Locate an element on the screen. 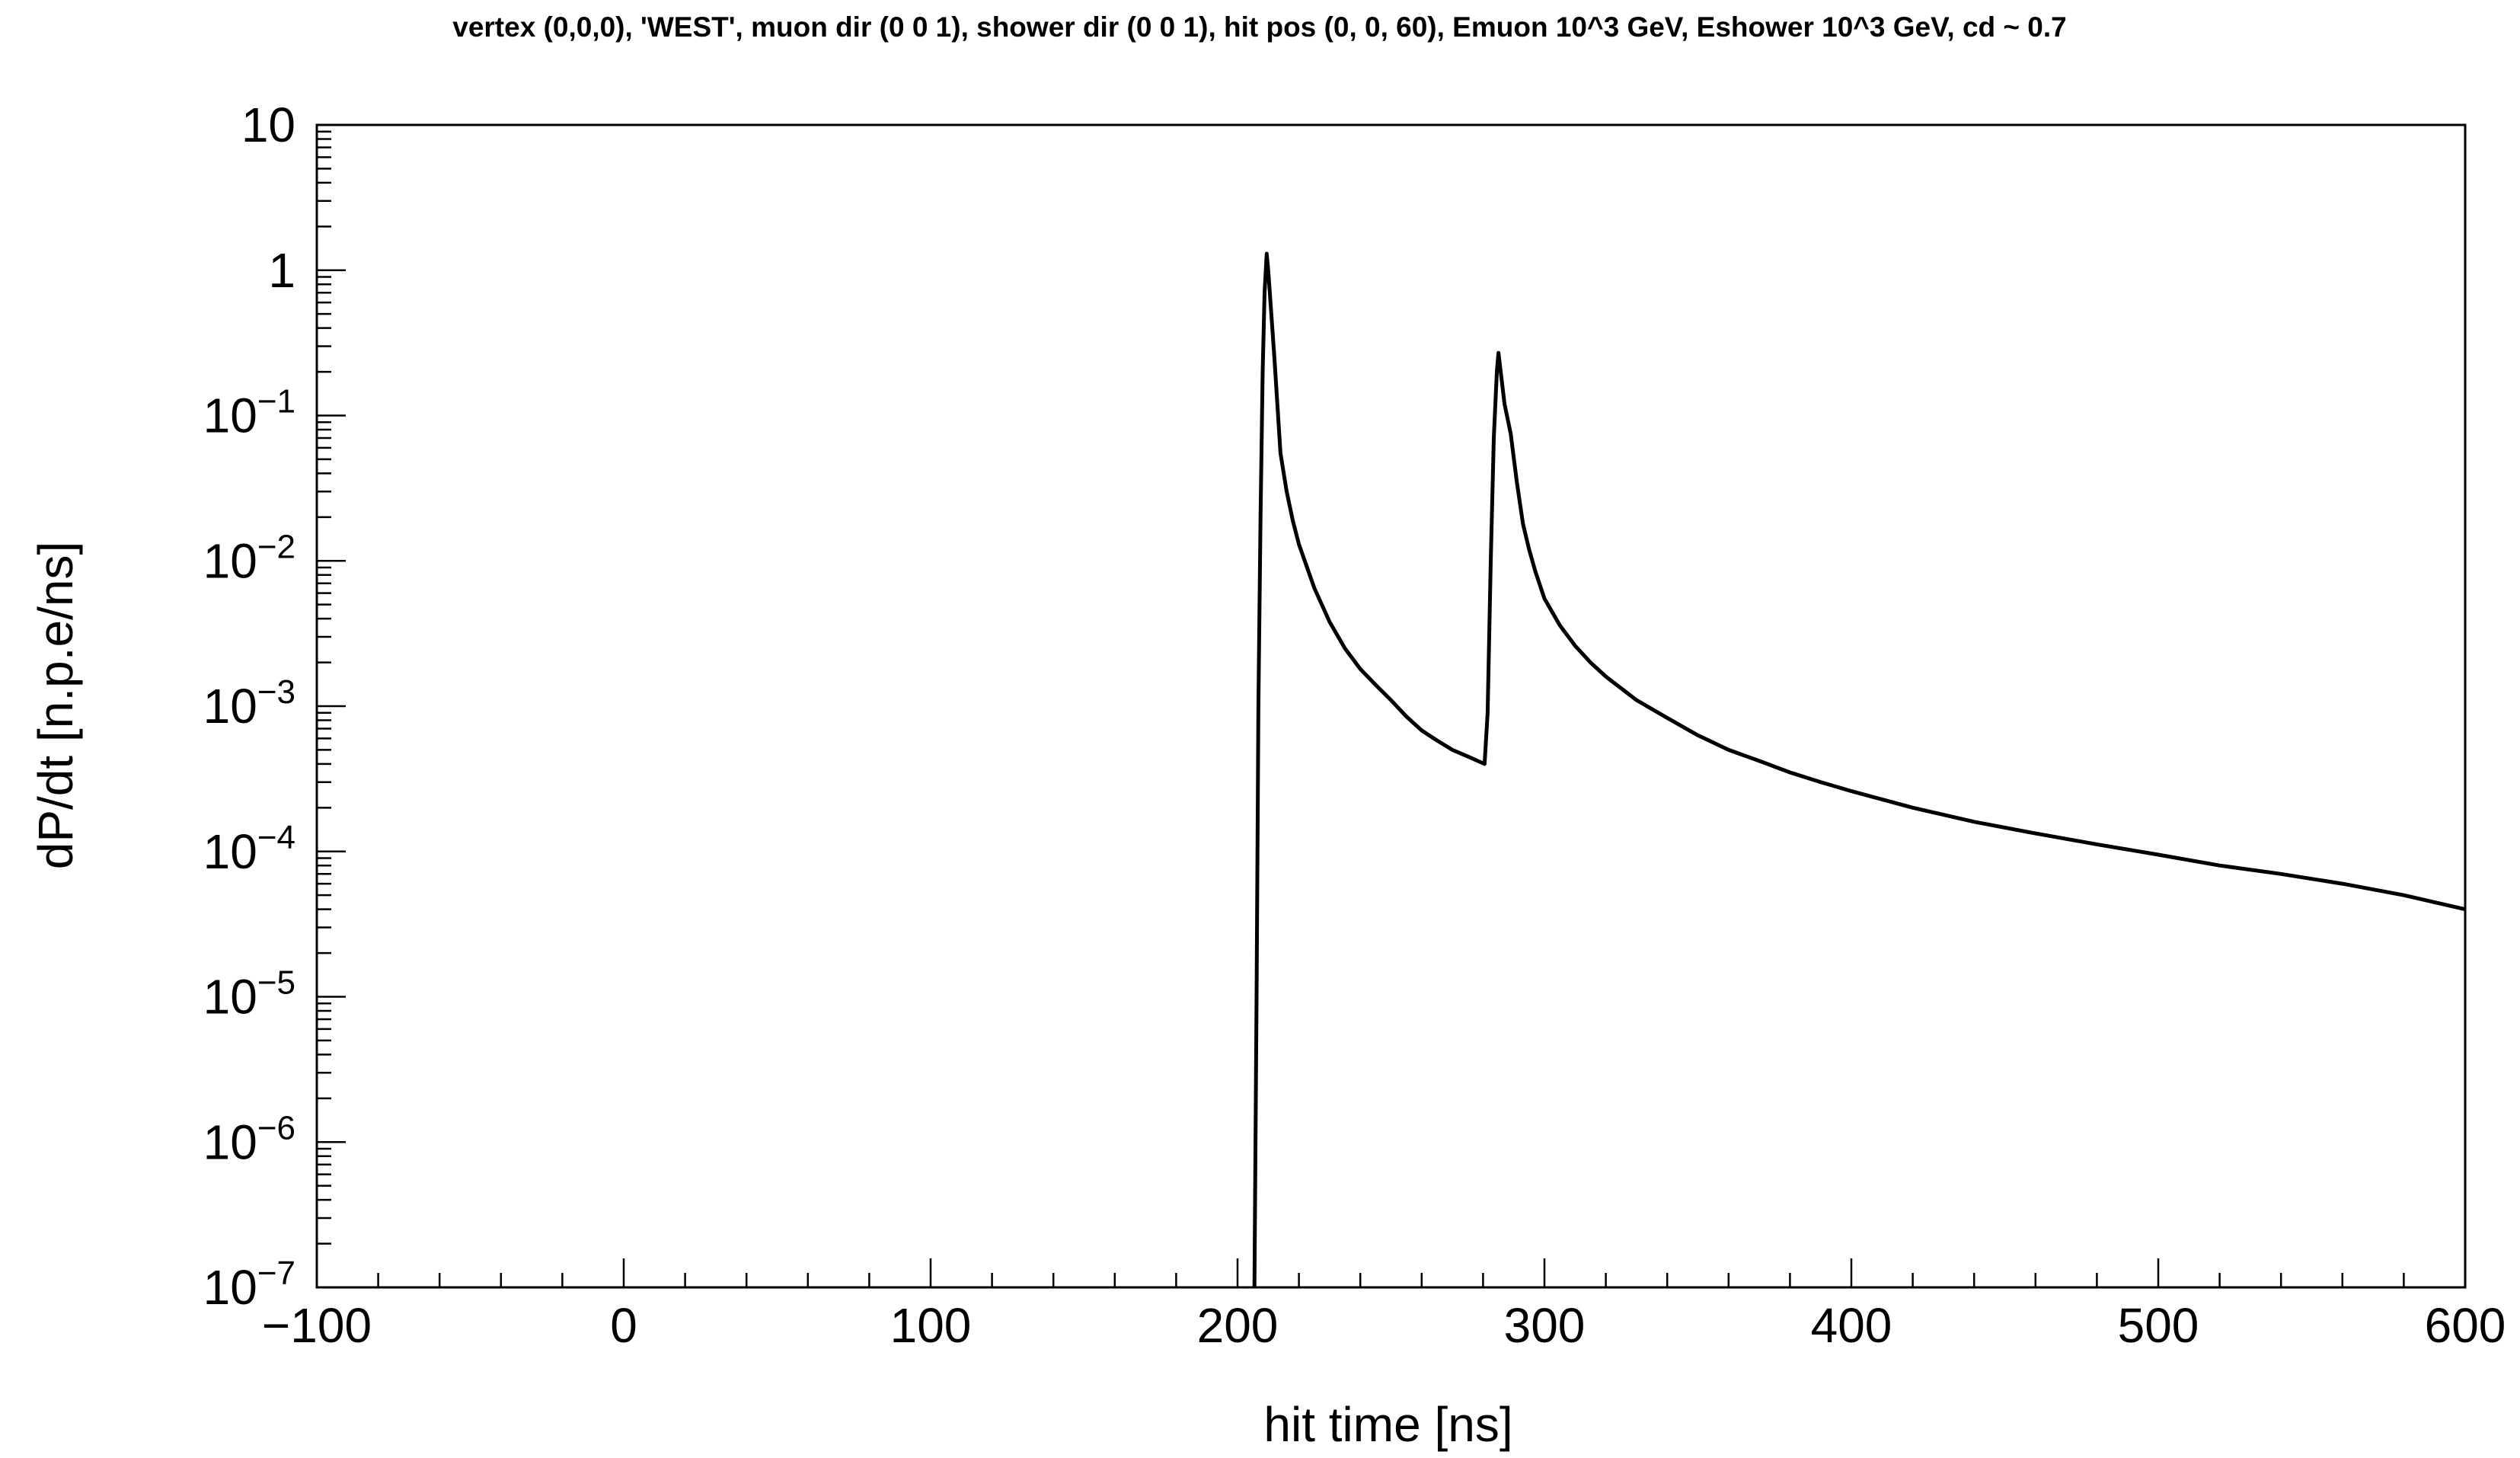 The image size is (2520, 1458). y-tick-label: 10⁻³ is located at coordinates (249, 703).